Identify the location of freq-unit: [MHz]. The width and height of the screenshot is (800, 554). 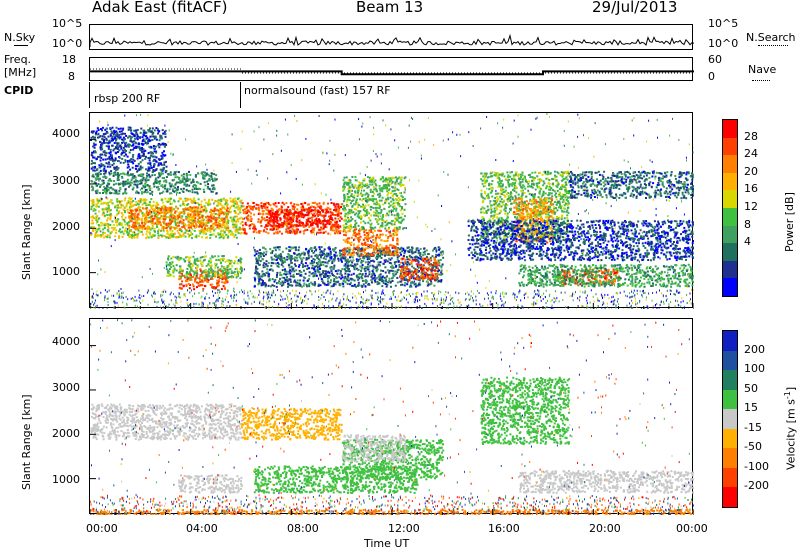
(20, 72).